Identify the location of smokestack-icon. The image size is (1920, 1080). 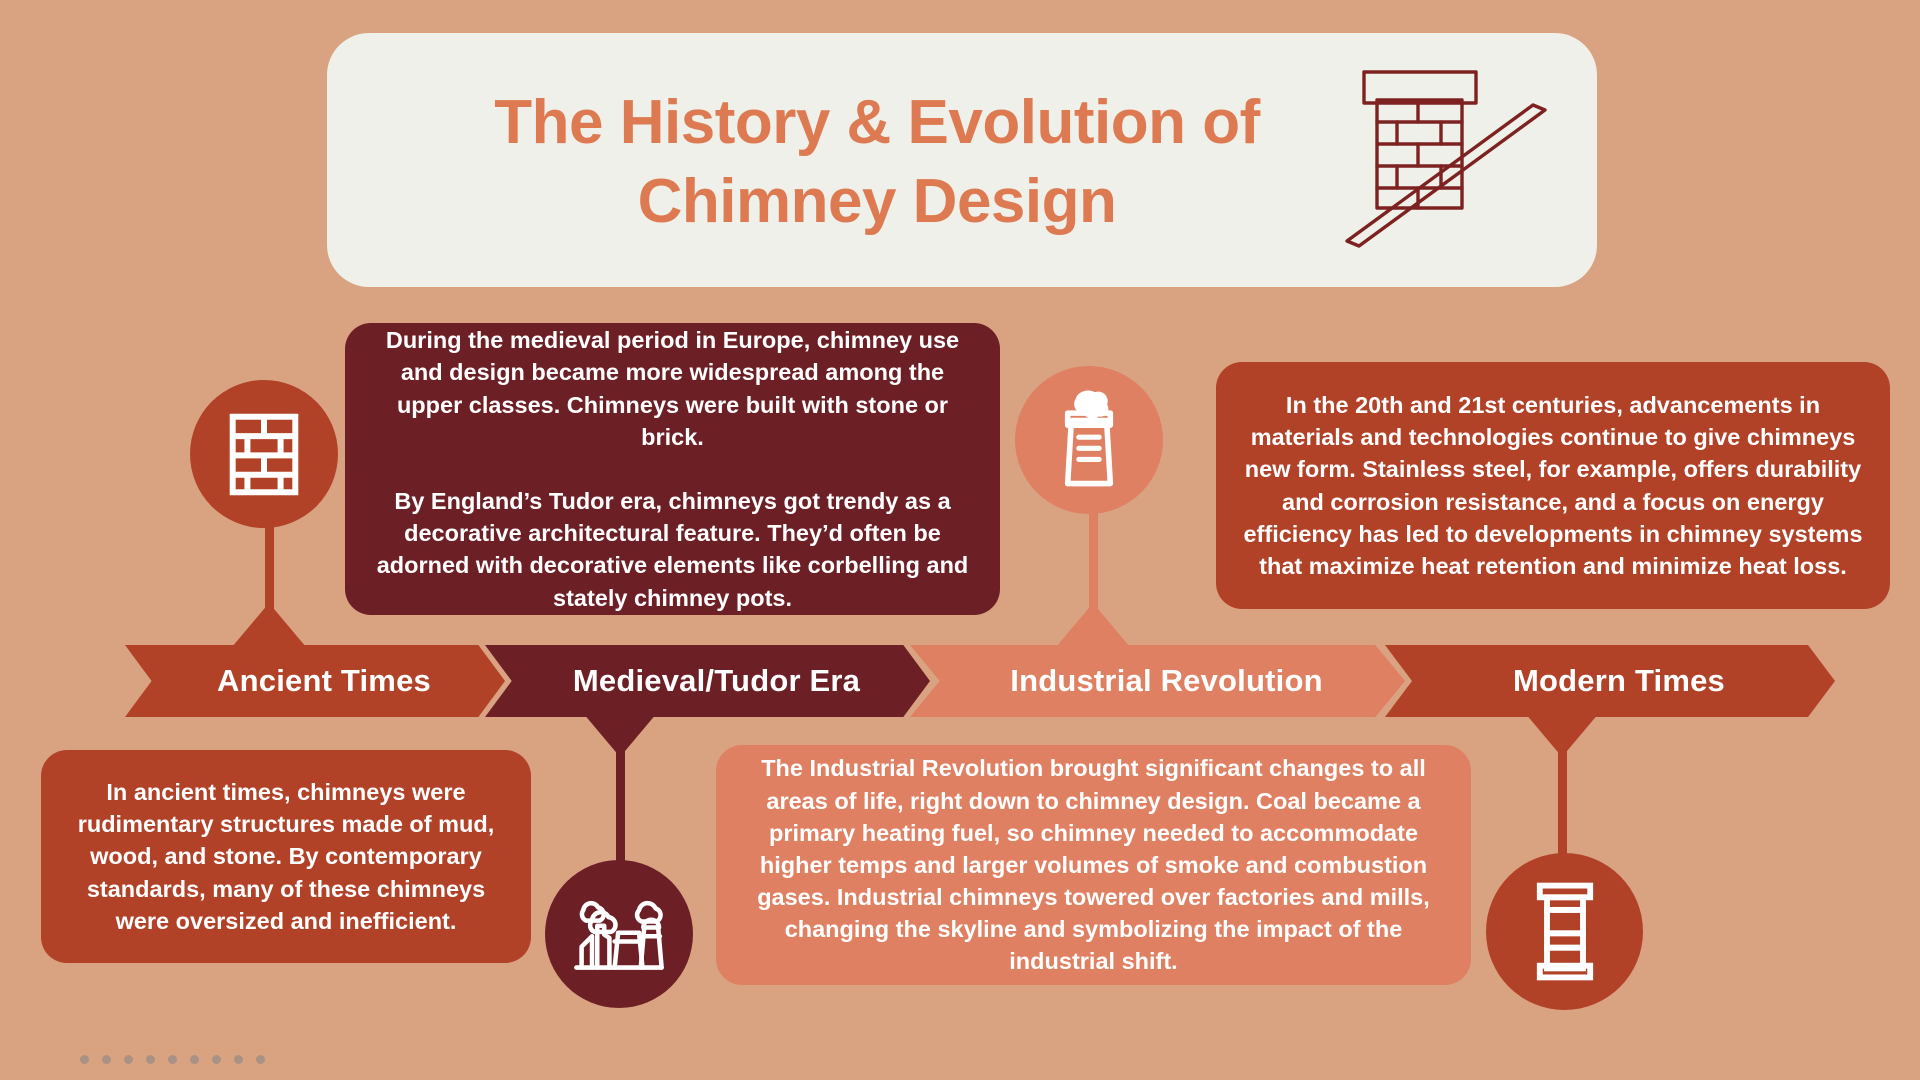
(1089, 440).